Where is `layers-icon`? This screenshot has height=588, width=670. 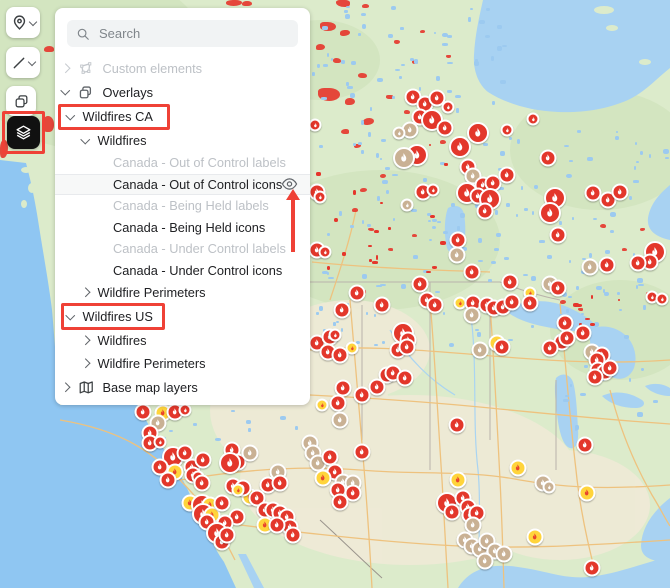
layers-icon is located at coordinates (23, 132).